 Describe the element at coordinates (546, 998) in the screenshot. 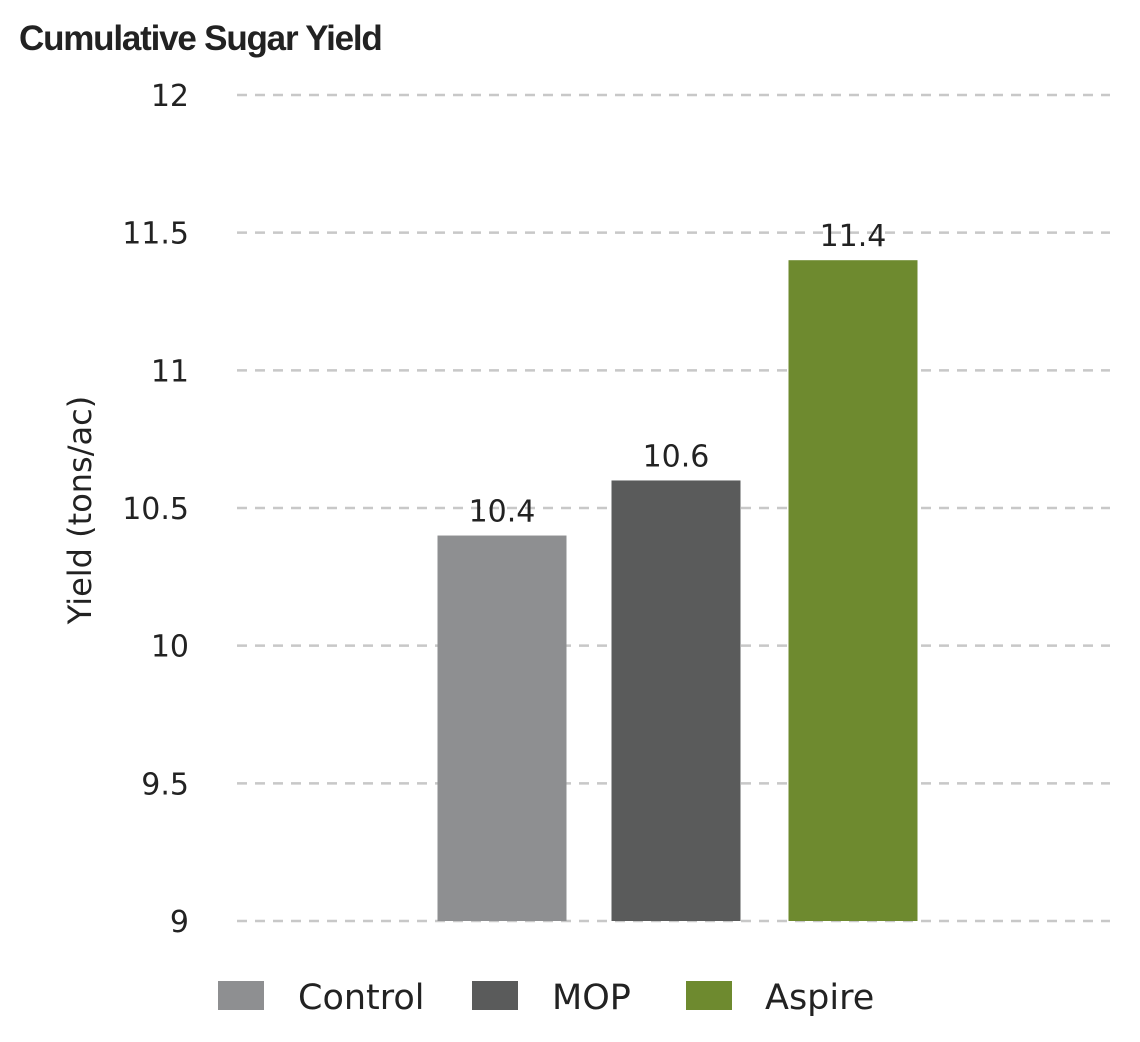

I see `legend: Control MOP Aspire` at that location.